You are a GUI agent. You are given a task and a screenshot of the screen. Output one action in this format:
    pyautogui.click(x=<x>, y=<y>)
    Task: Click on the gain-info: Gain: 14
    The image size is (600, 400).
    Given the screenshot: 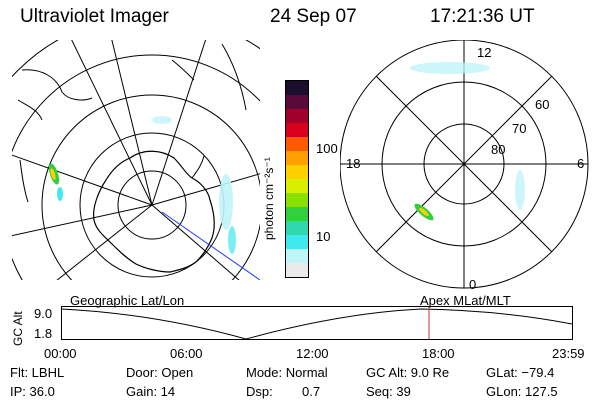 What is the action you would take?
    pyautogui.click(x=151, y=391)
    